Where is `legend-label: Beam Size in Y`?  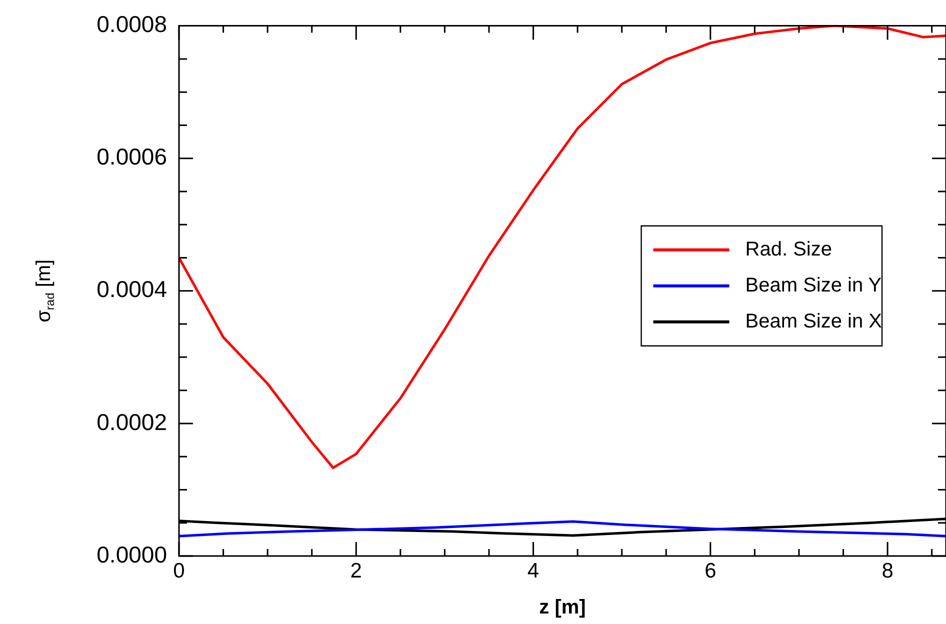
legend-label: Beam Size in Y is located at coordinates (813, 285).